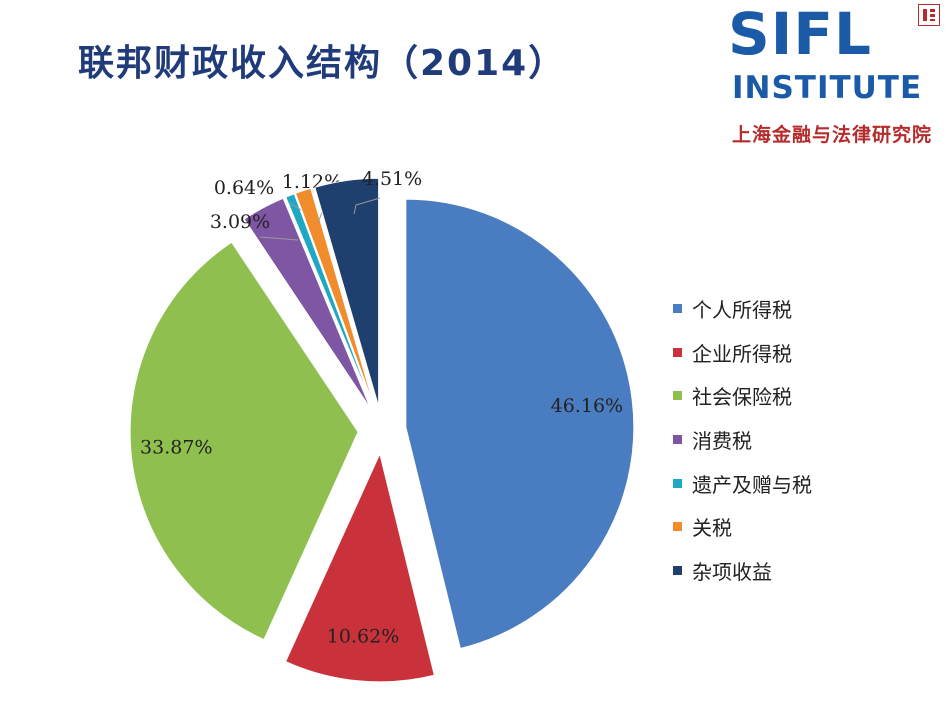 The image size is (951, 711). What do you see at coordinates (712, 526) in the screenshot?
I see `legend-label: 关税` at bounding box center [712, 526].